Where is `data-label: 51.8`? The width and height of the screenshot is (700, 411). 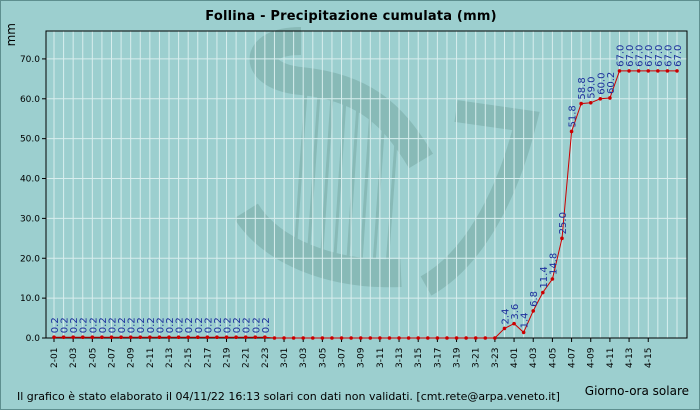
data-label: 51.8 is located at coordinates (573, 116).